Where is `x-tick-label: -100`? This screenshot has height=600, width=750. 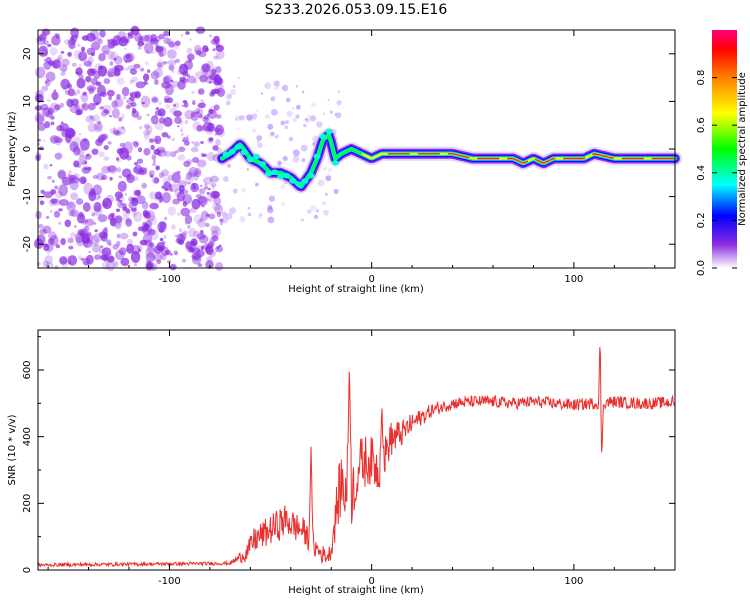 x-tick-label: -100 is located at coordinates (169, 279).